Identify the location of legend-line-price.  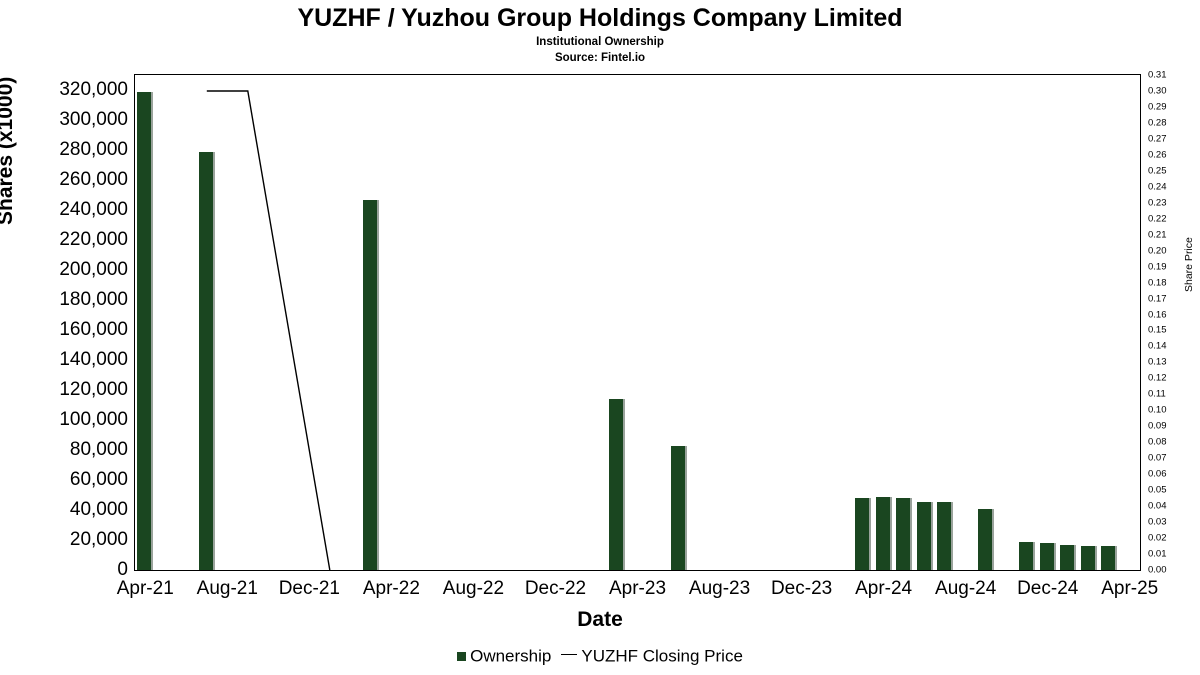
(569, 654).